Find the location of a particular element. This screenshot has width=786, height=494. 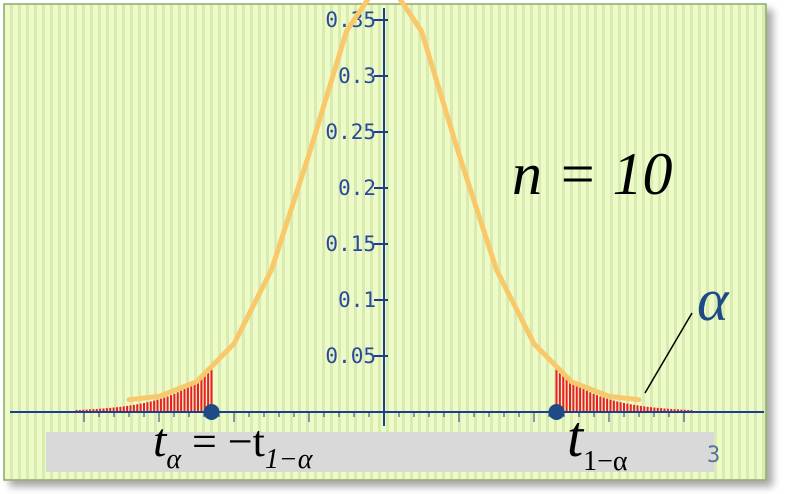

one-minus-alpha-subscript: 1−α is located at coordinates (605, 461).